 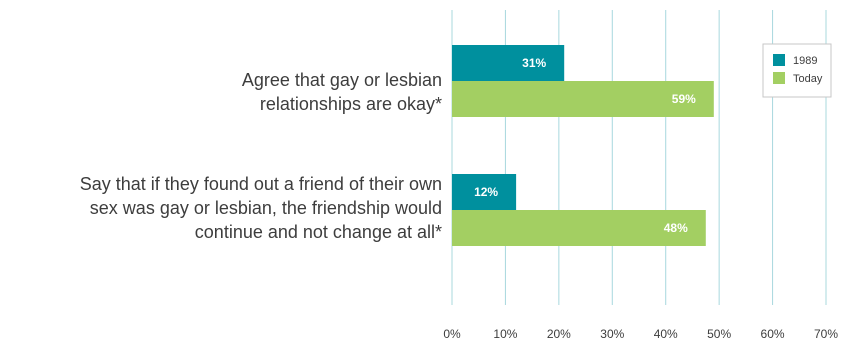 I want to click on legend-swatch-today, so click(x=779, y=78).